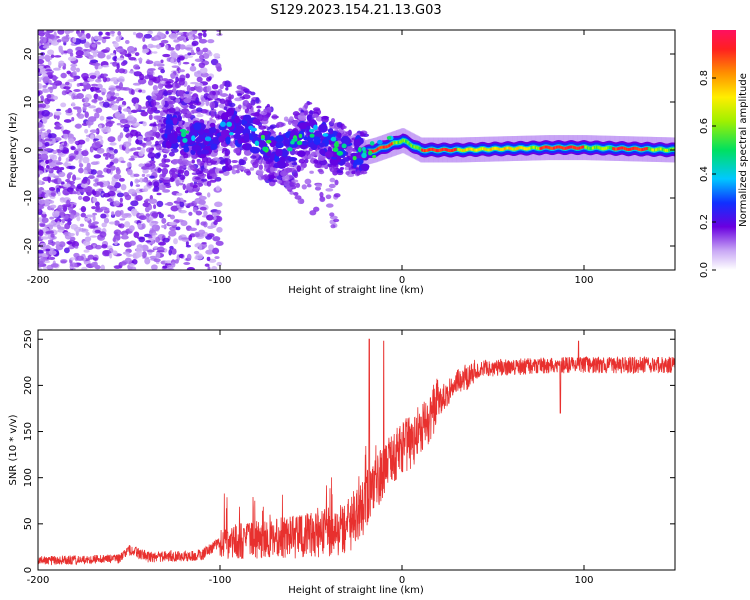 The width and height of the screenshot is (750, 600). Describe the element at coordinates (28, 246) in the screenshot. I see `spectrogram-y-label: -20` at that location.